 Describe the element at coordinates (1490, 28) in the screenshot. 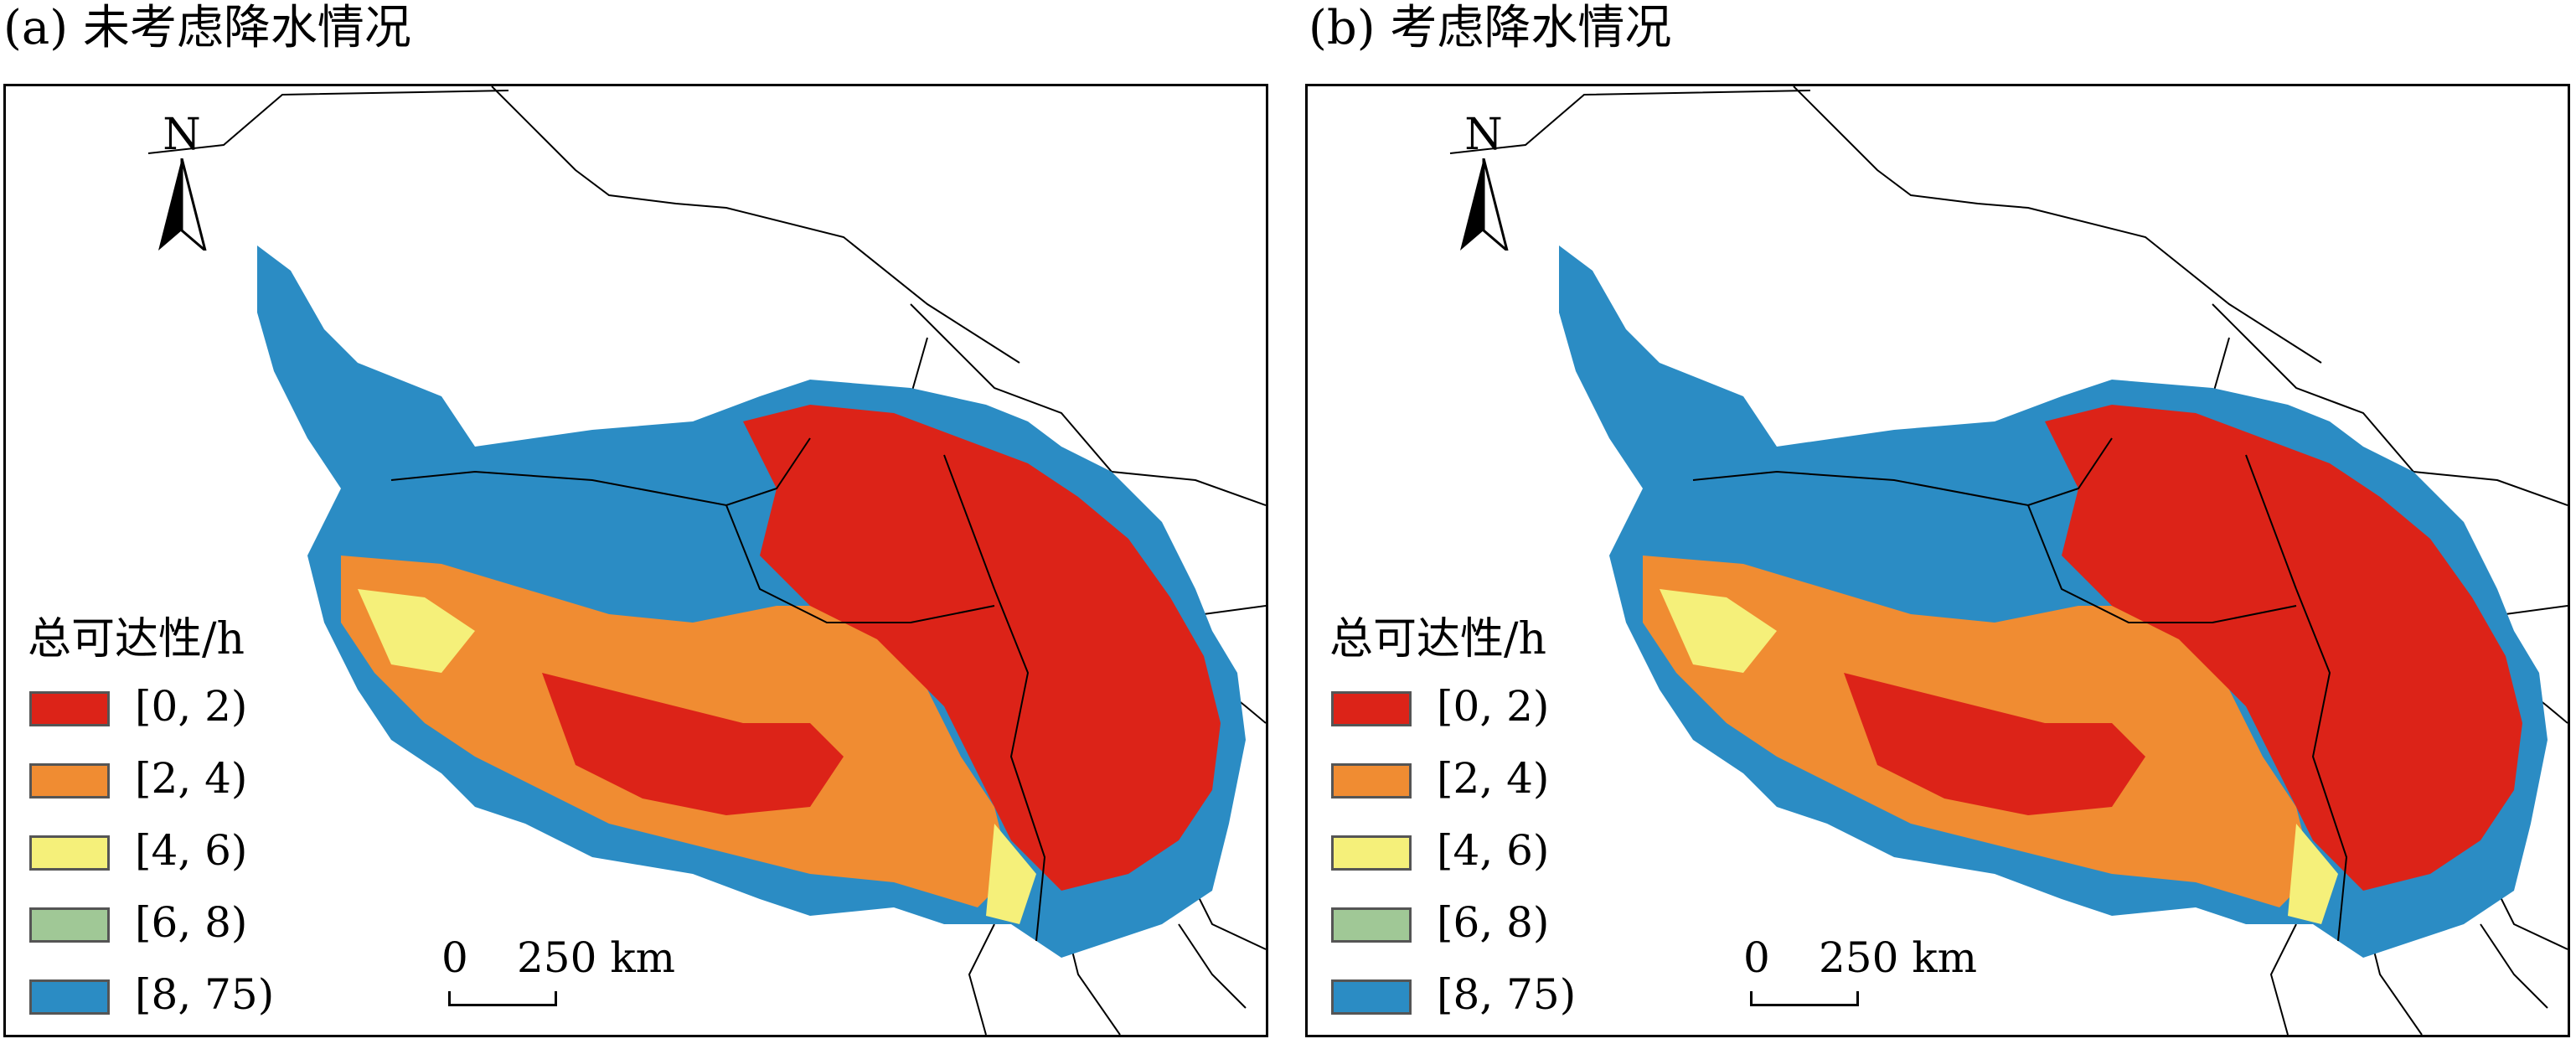

I see `panel-b-title: (b) 考虑降水情况` at that location.